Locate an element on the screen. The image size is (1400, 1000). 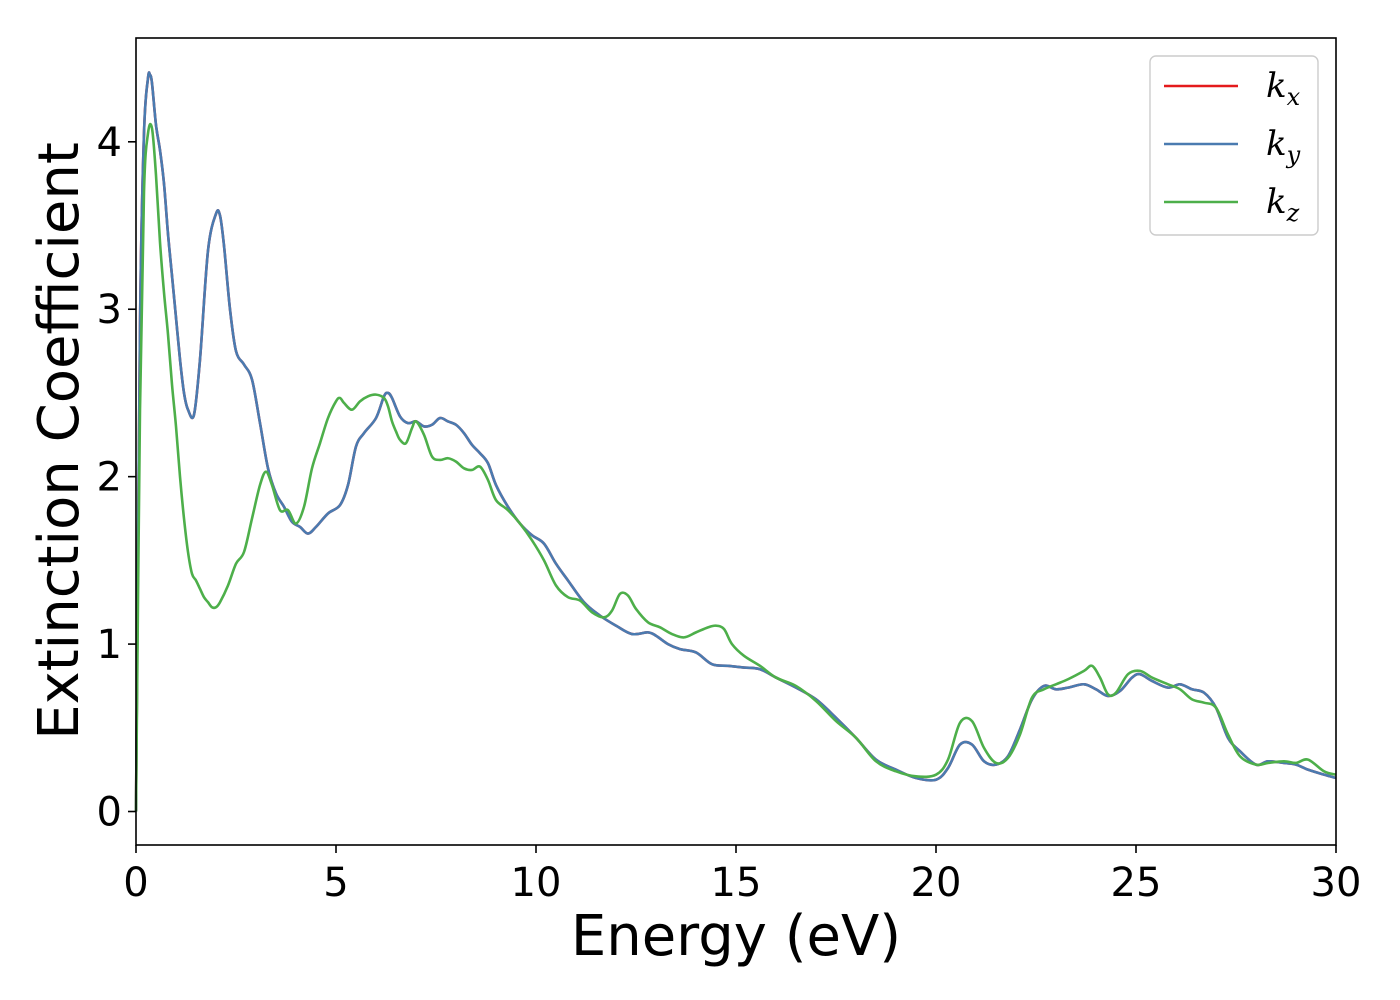
x-tick-label: 0 is located at coordinates (135, 883).